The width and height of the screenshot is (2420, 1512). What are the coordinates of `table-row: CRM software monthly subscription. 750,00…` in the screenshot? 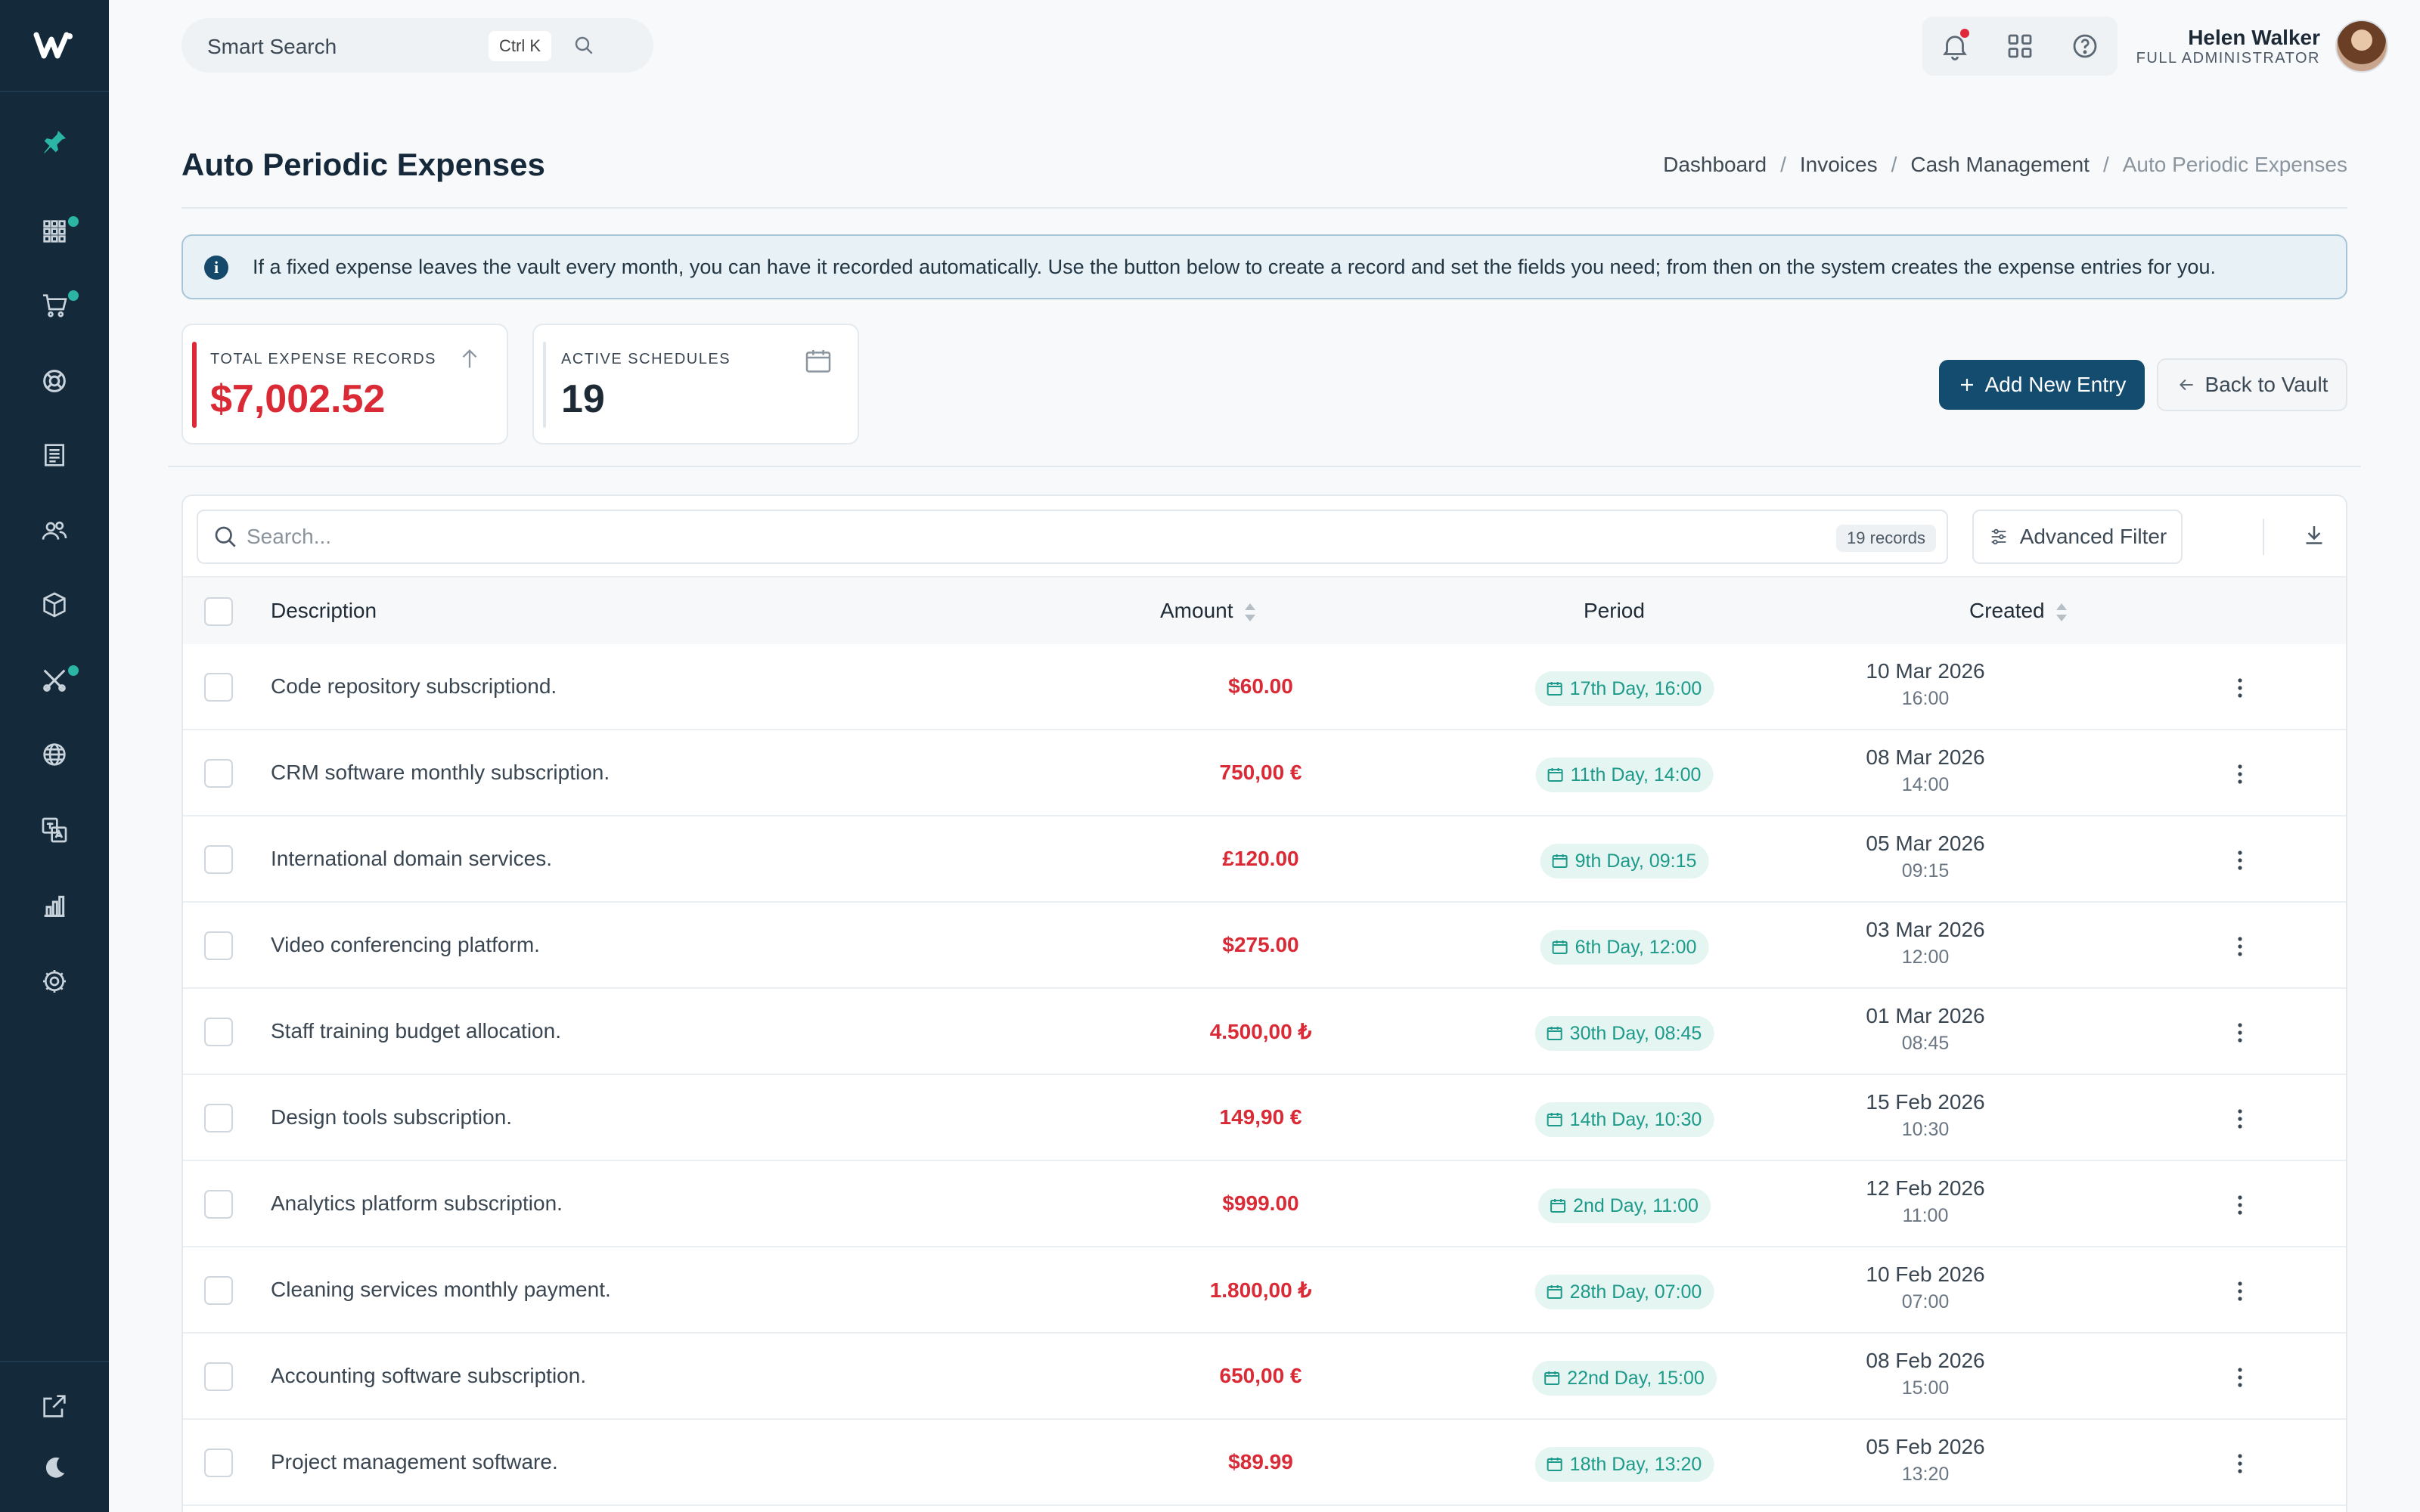 It's located at (1264, 773).